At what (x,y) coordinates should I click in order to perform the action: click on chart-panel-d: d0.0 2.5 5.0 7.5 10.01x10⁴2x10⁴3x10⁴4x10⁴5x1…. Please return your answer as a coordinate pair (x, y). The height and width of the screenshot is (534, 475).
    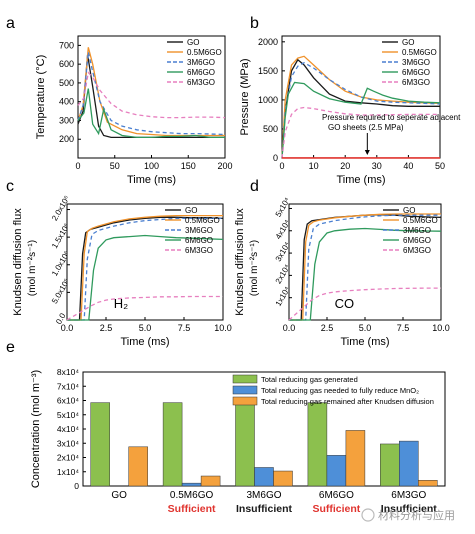
    Looking at the image, I should click on (342, 263).